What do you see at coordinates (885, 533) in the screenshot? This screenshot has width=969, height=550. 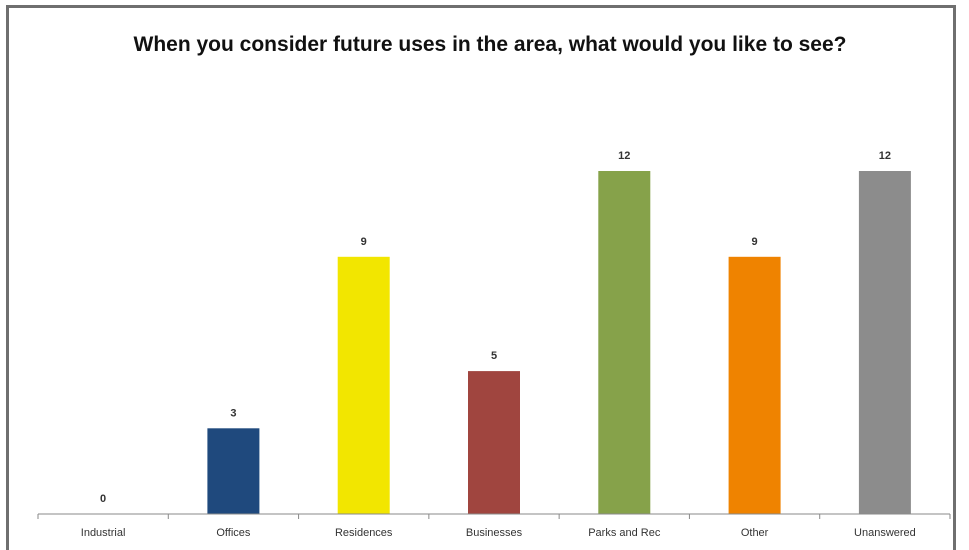 I see `x-tick-label-unanswered: Unanswered` at bounding box center [885, 533].